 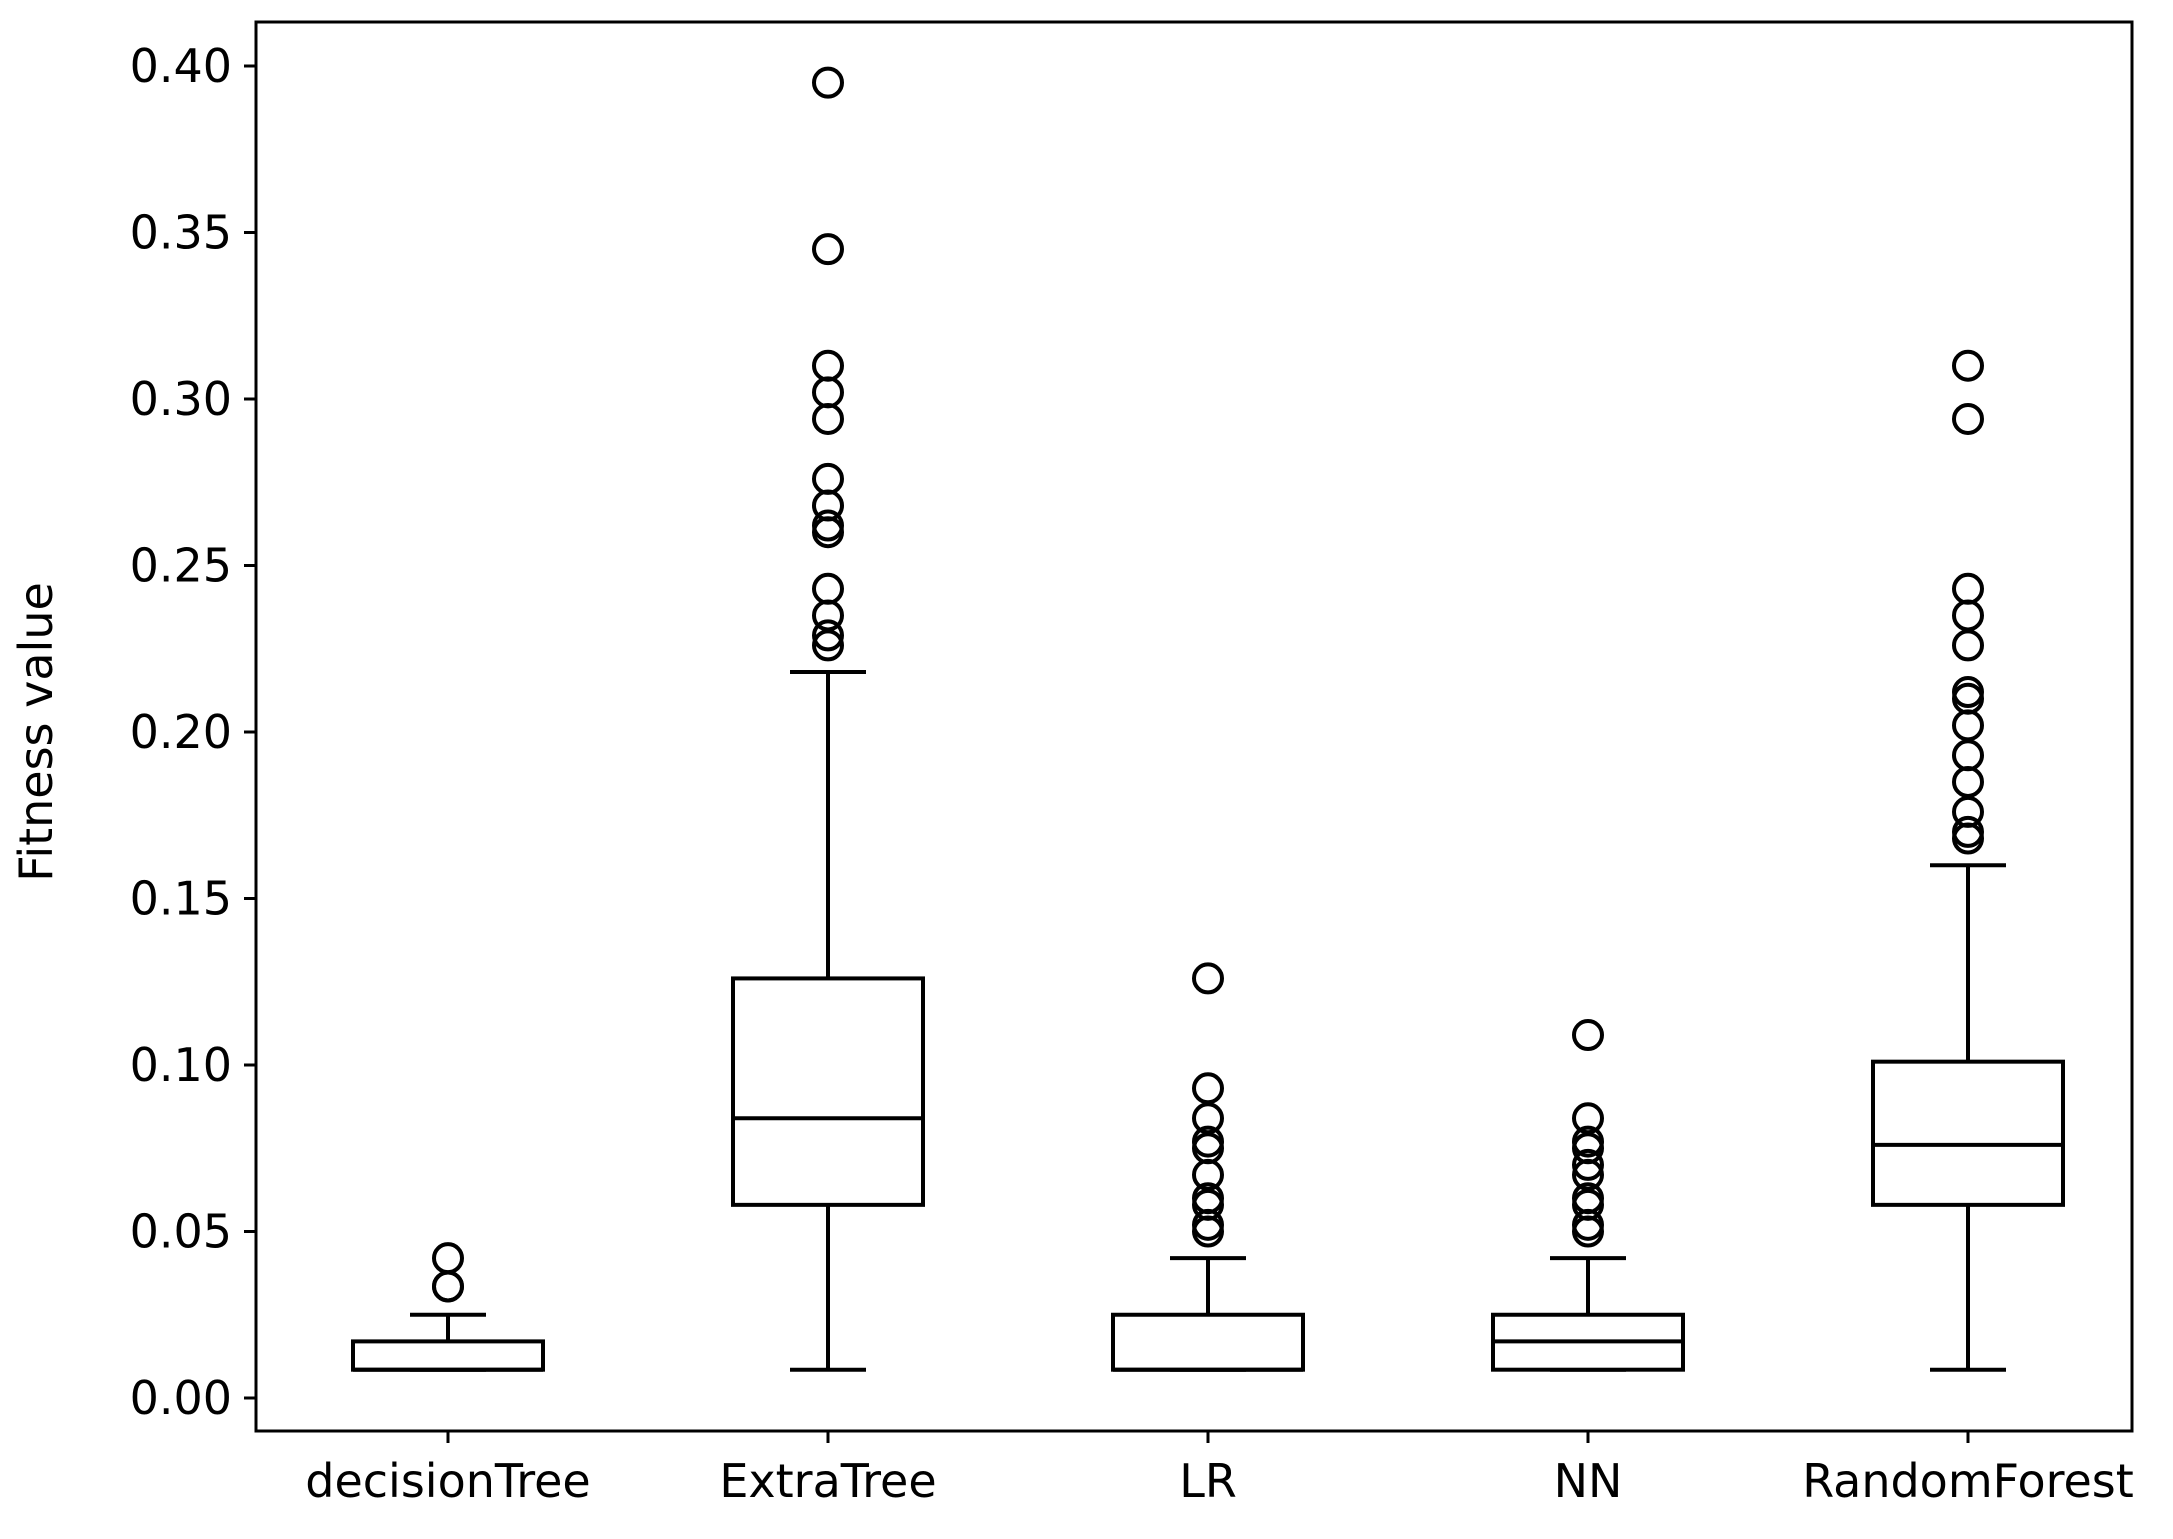 I want to click on y-tick-label: 0.00, so click(x=181, y=1398).